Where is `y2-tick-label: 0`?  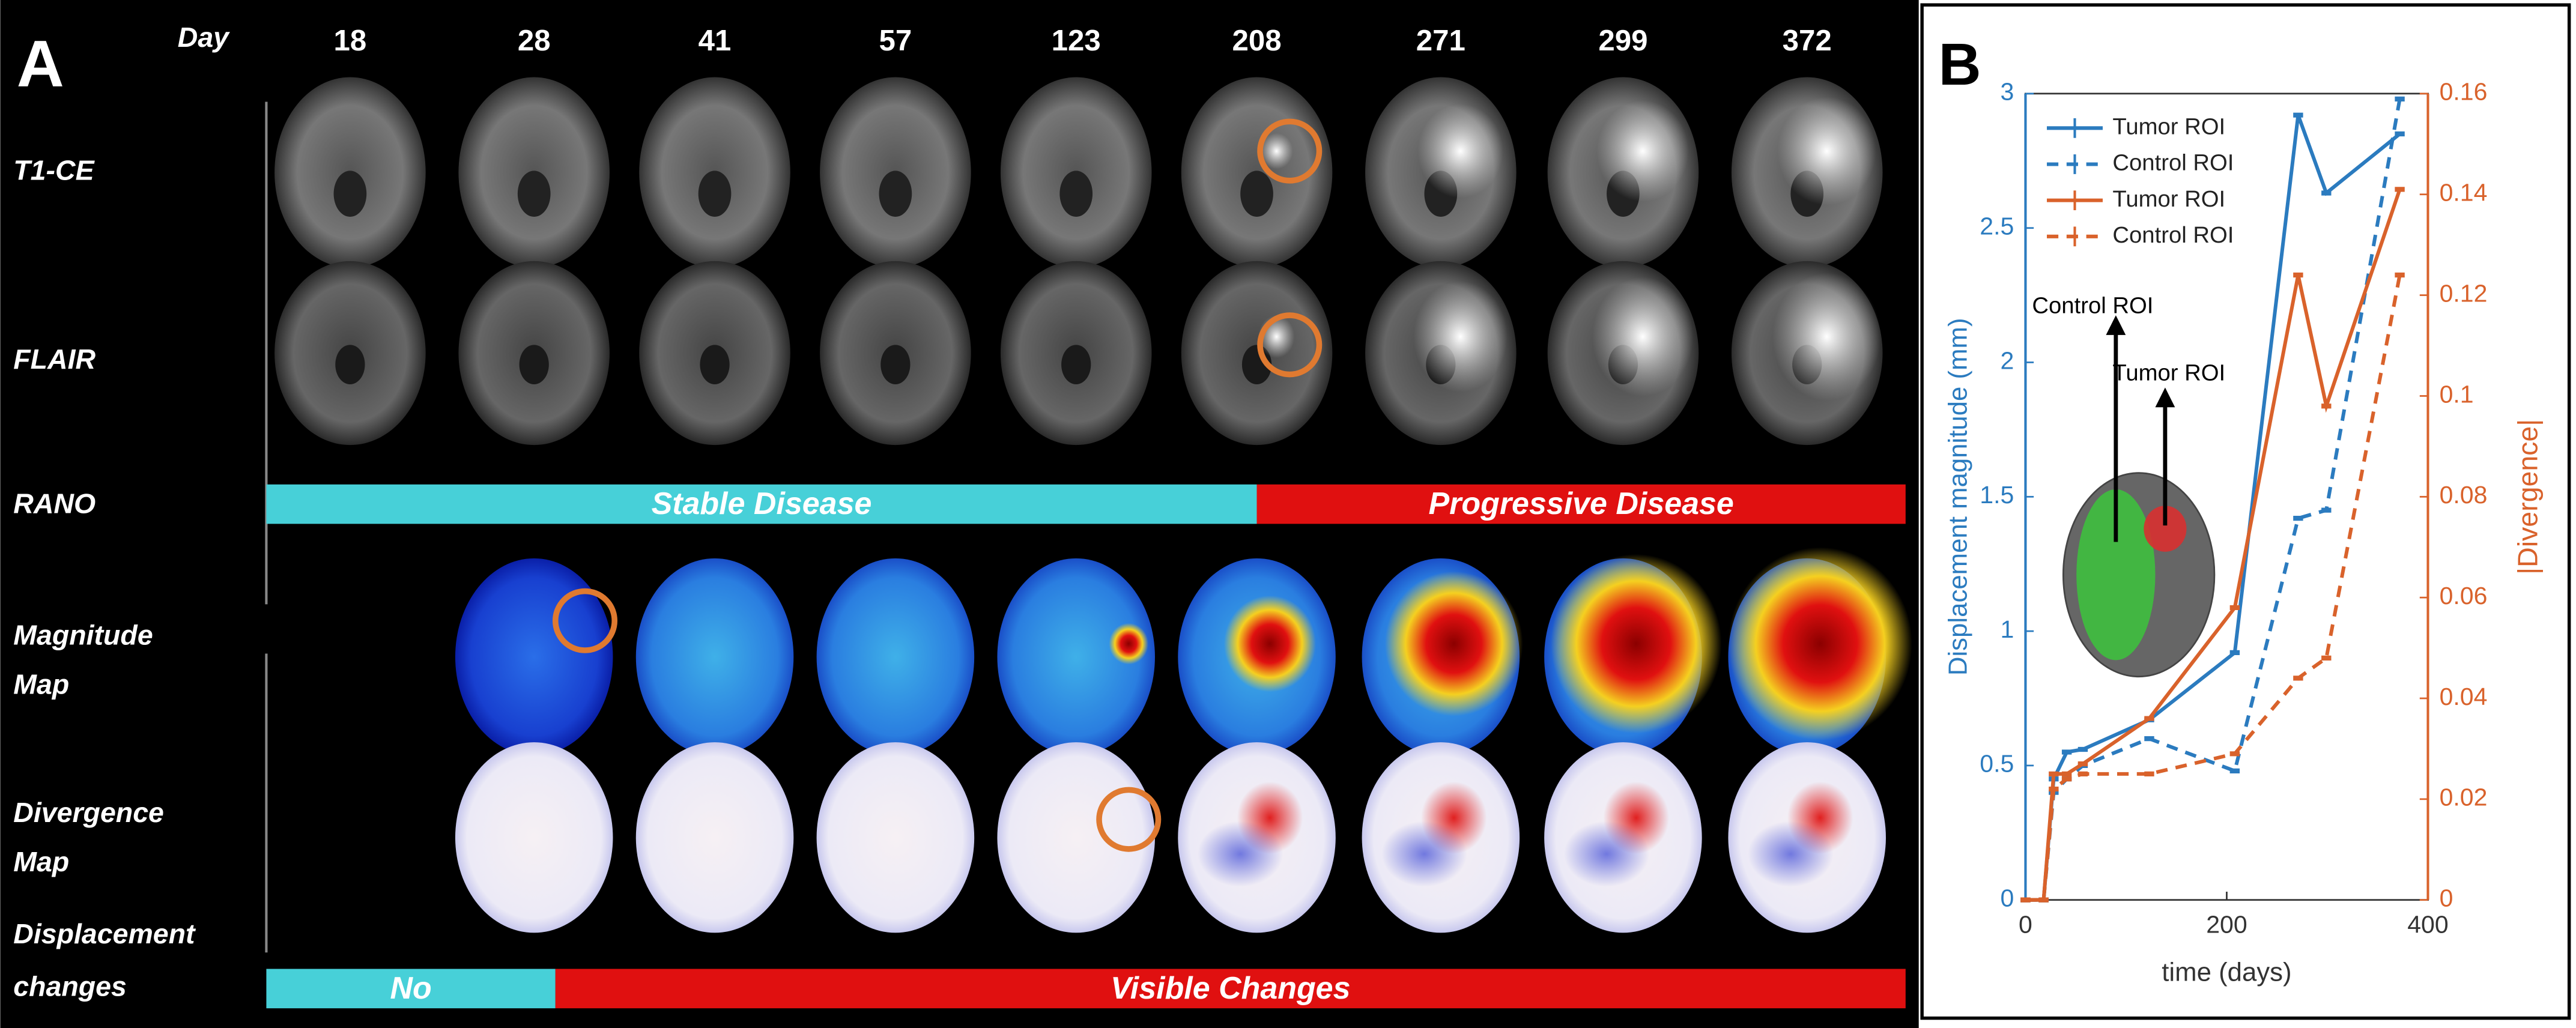
y2-tick-label: 0 is located at coordinates (2446, 898).